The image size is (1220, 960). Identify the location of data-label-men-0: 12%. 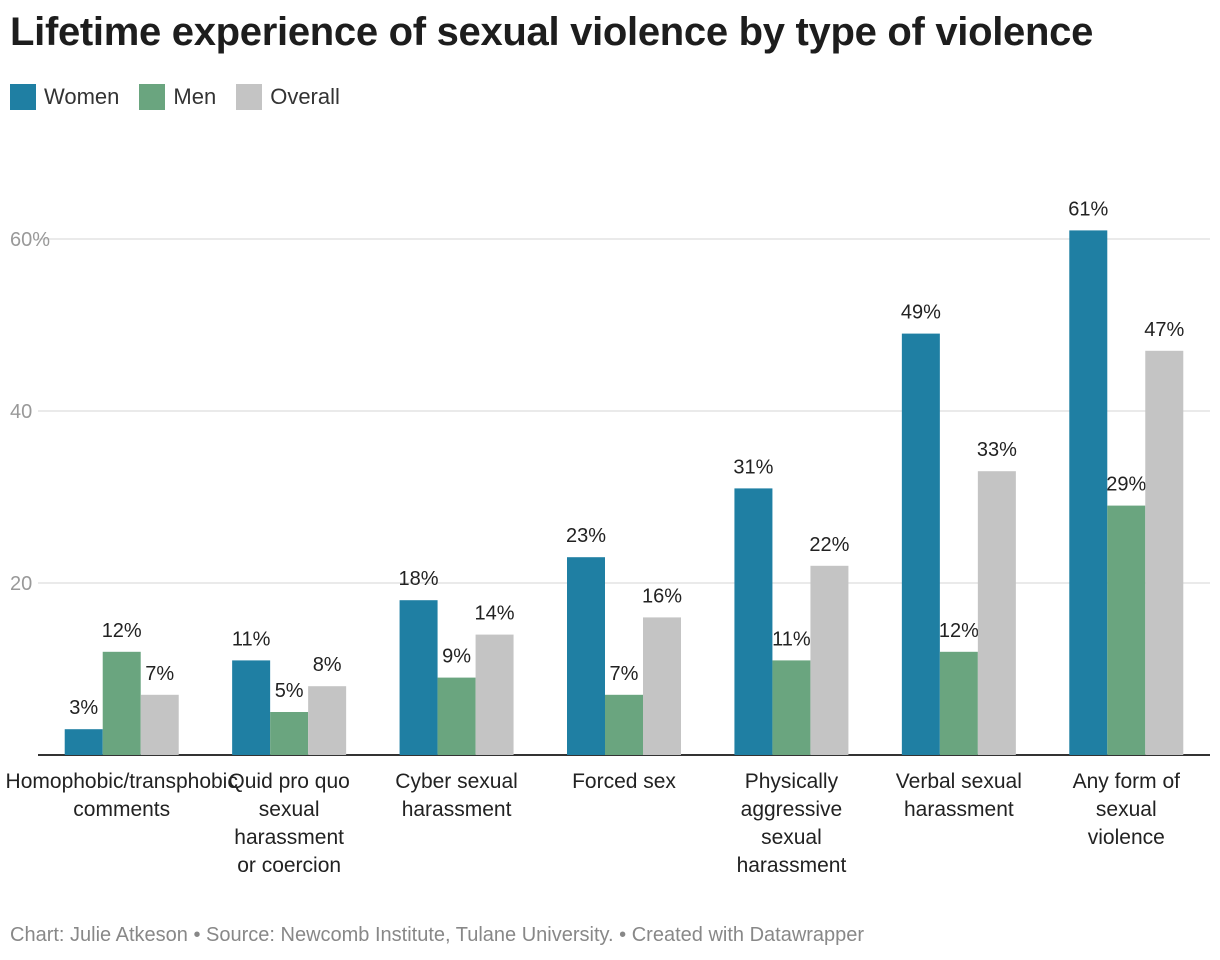
(122, 631).